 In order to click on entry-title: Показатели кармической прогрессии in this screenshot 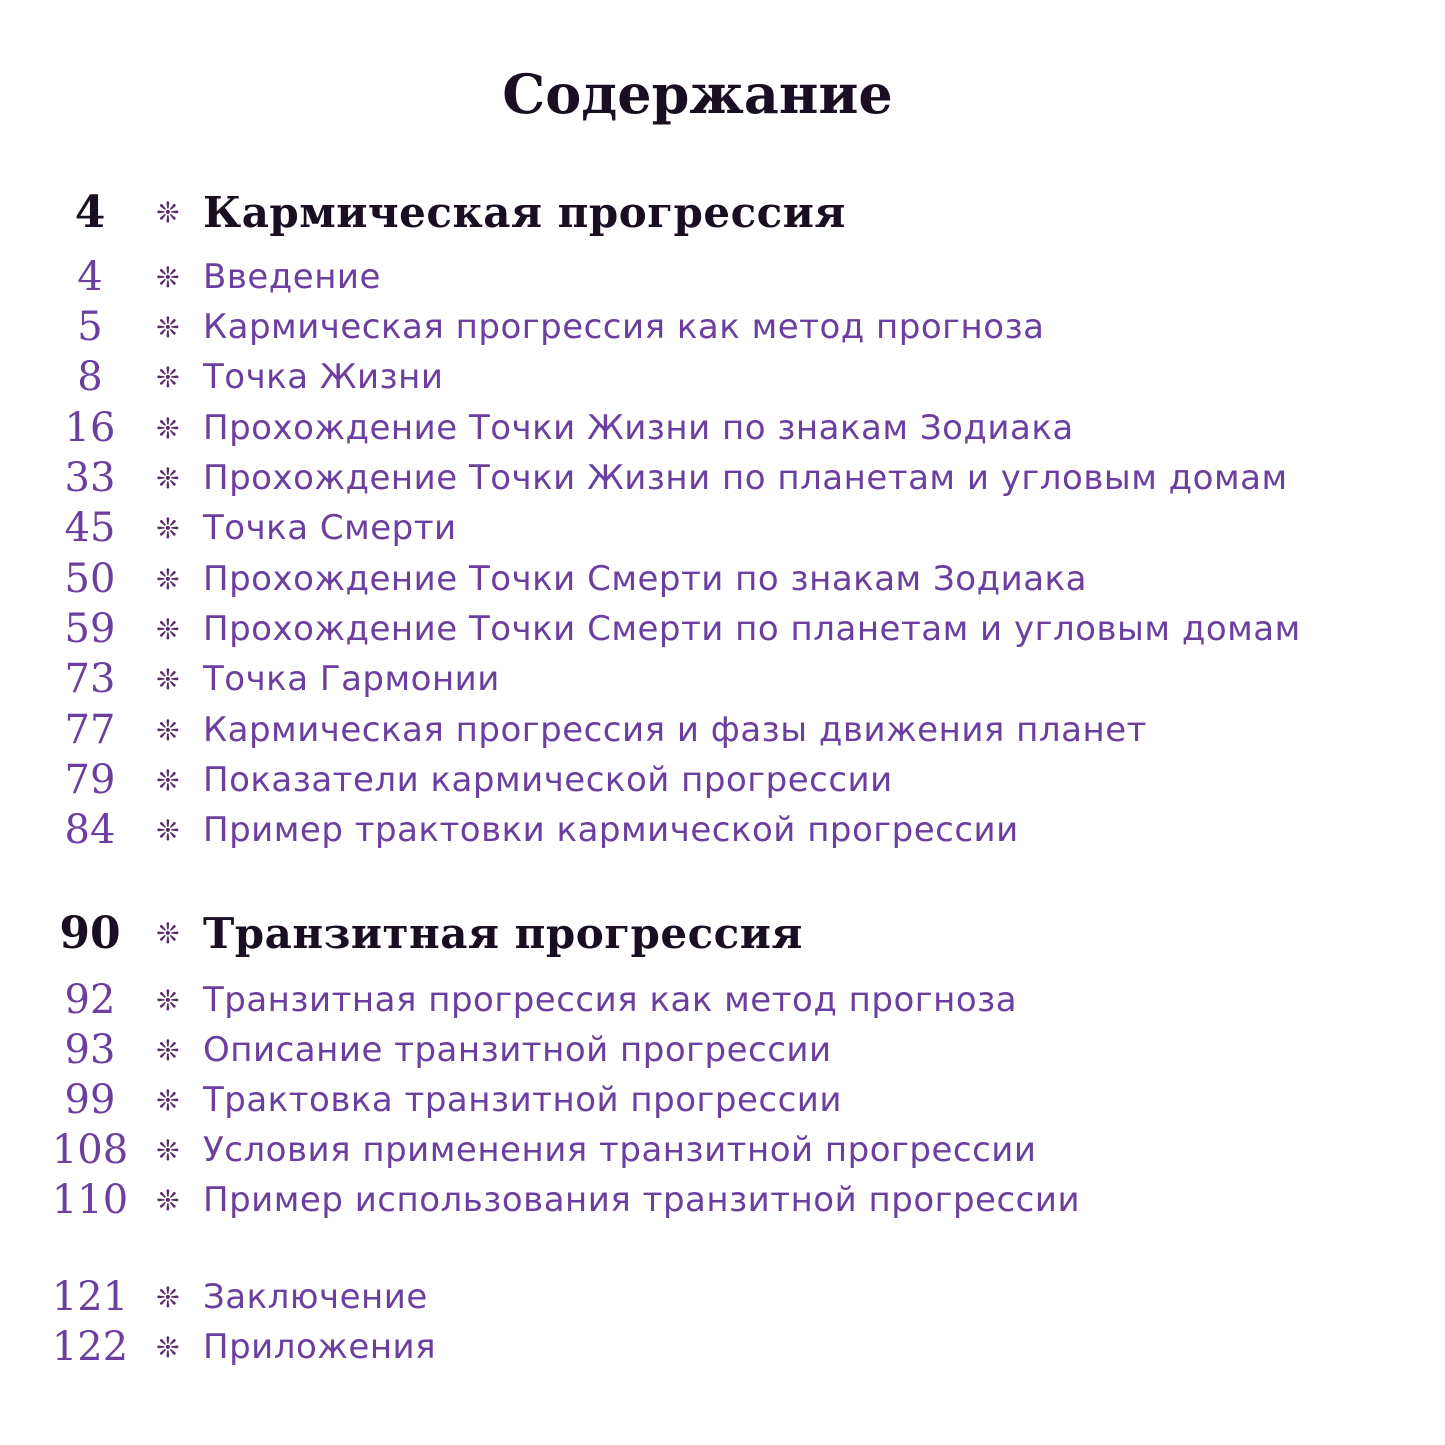, I will do `click(548, 780)`.